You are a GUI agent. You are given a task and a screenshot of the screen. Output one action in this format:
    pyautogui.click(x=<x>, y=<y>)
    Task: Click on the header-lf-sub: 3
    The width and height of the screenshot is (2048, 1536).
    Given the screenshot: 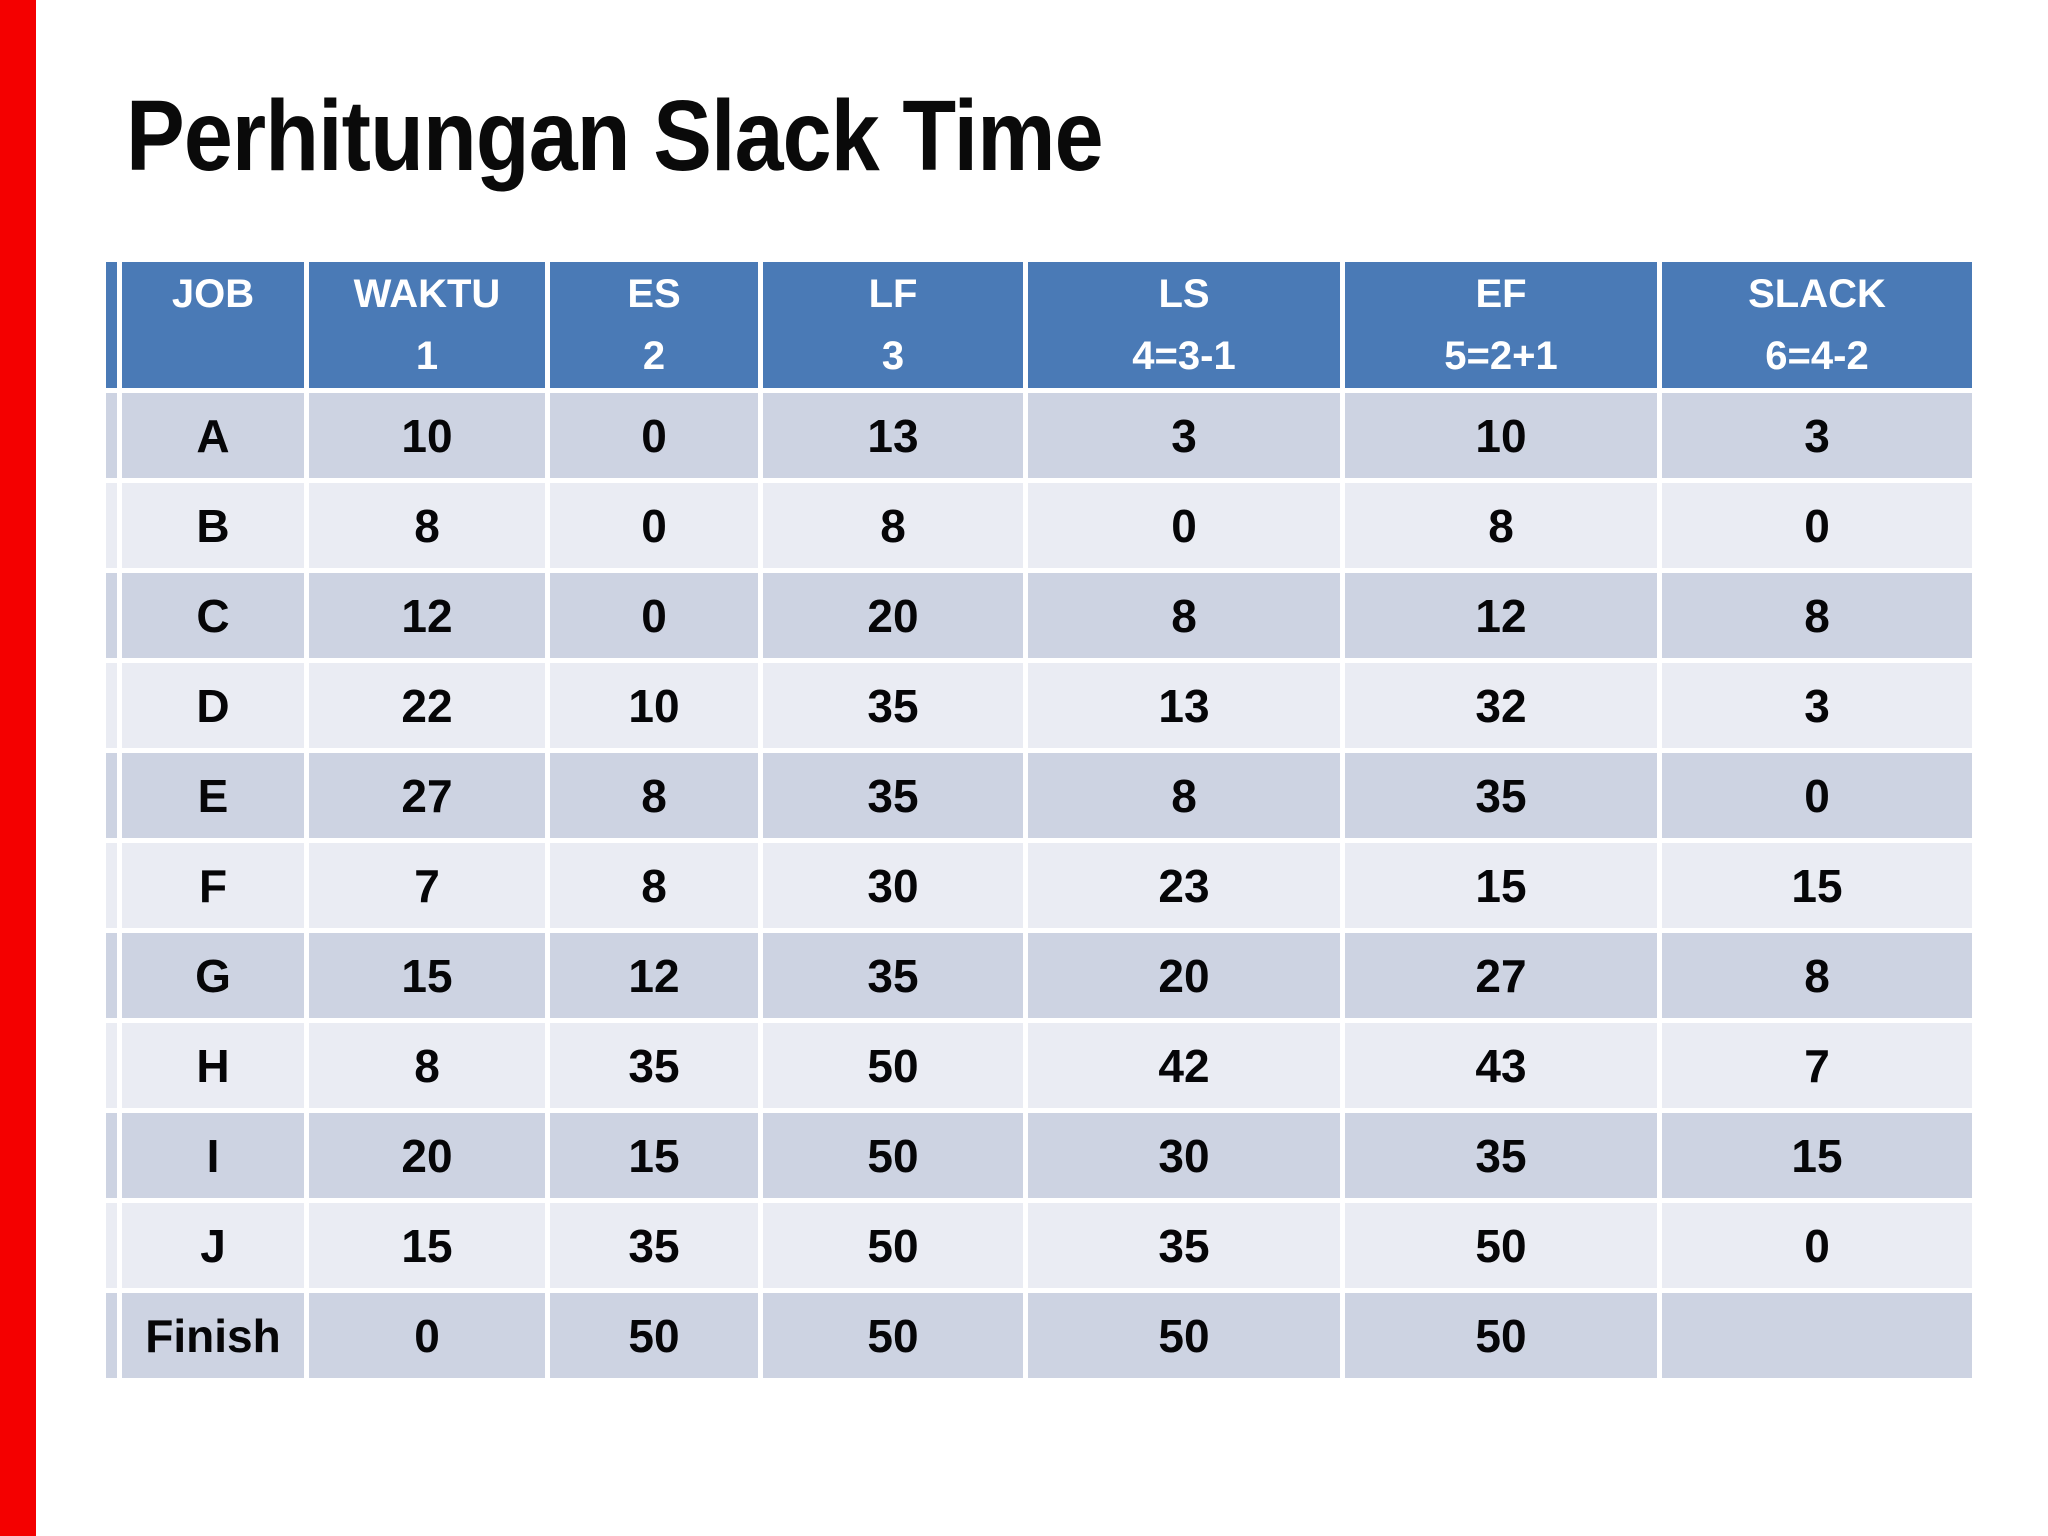 What is the action you would take?
    pyautogui.click(x=893, y=356)
    